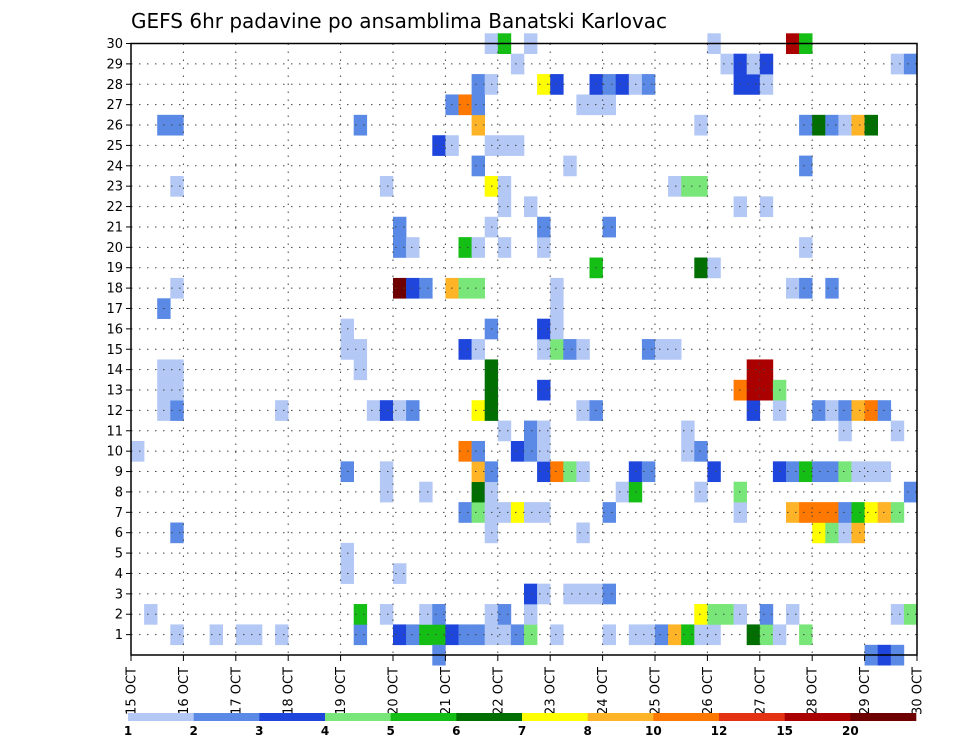 The width and height of the screenshot is (960, 742). I want to click on x-tick-label: 30 OCT, so click(918, 691).